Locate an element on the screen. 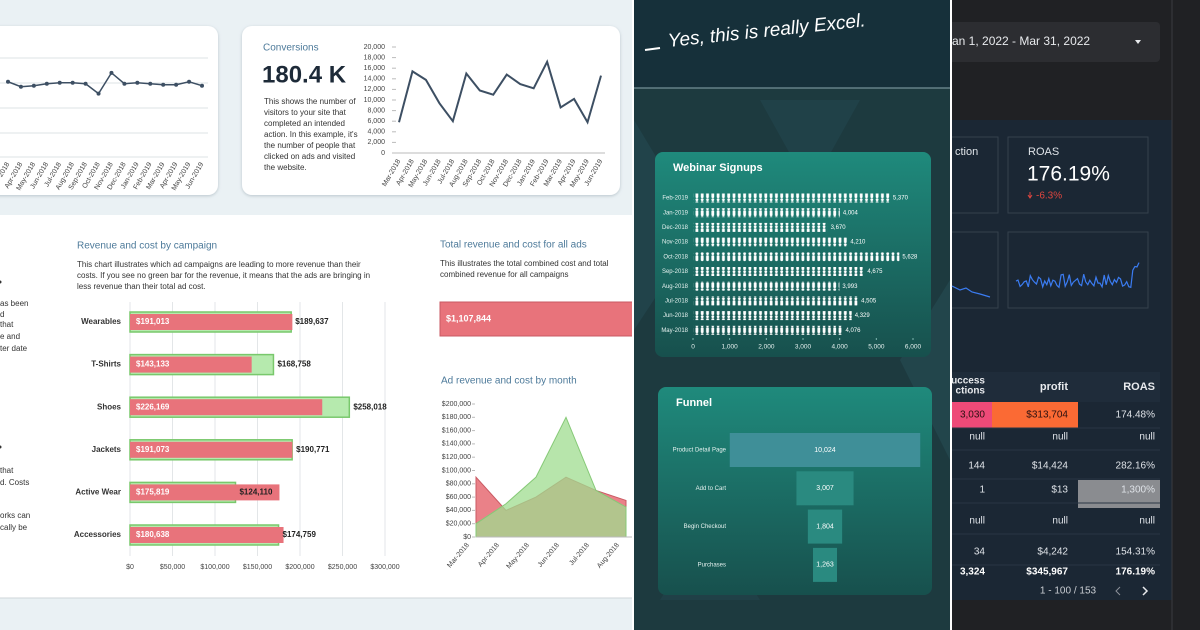  kpi-label: ction is located at coordinates (966, 152).